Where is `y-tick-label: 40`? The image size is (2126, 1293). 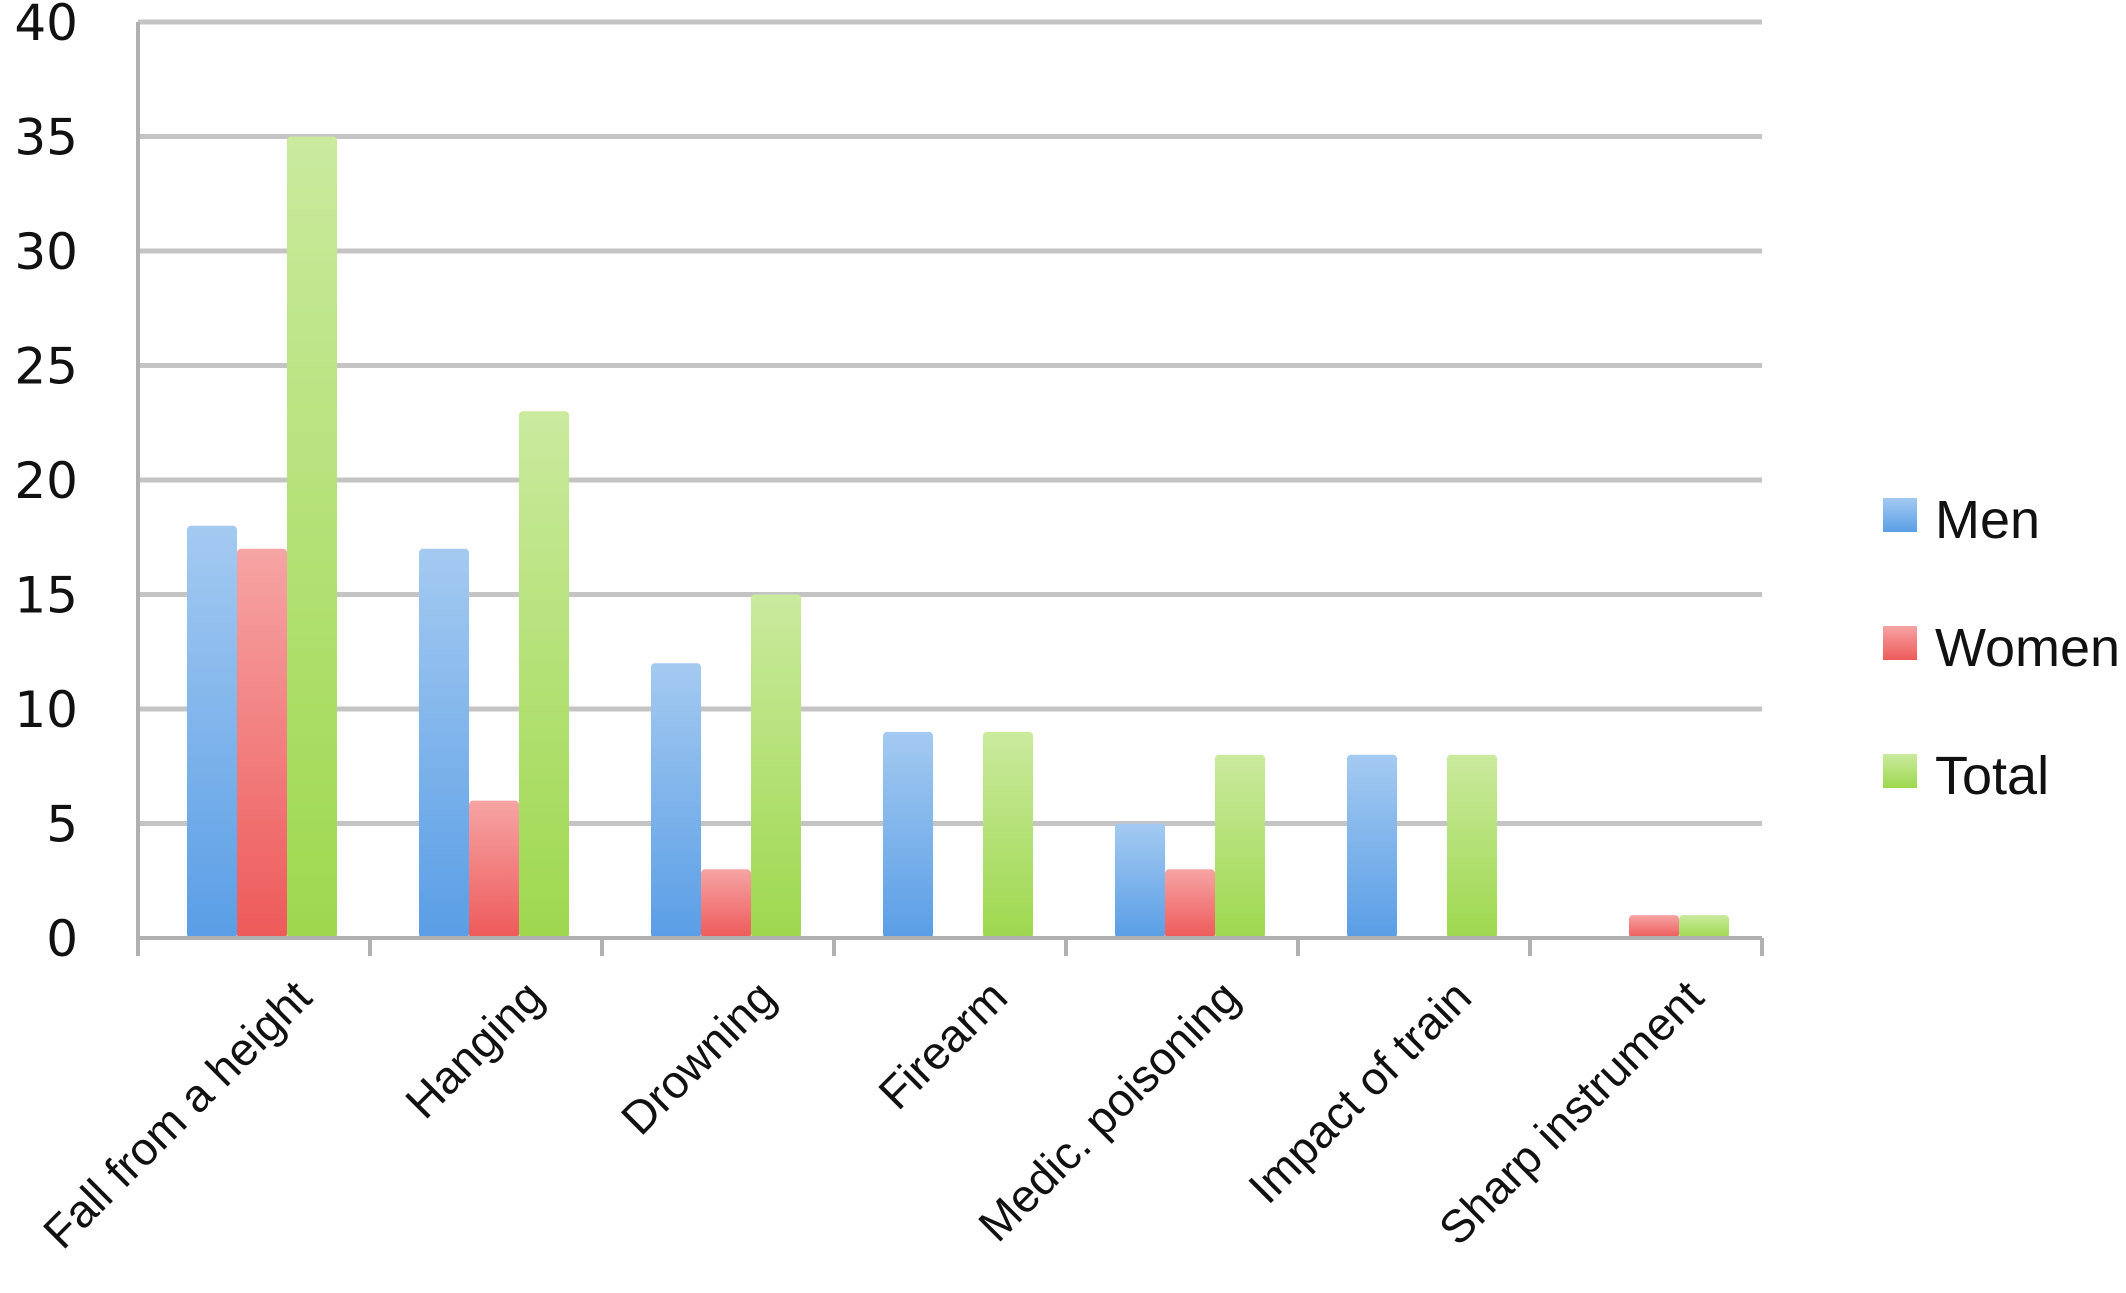 y-tick-label: 40 is located at coordinates (46, 26).